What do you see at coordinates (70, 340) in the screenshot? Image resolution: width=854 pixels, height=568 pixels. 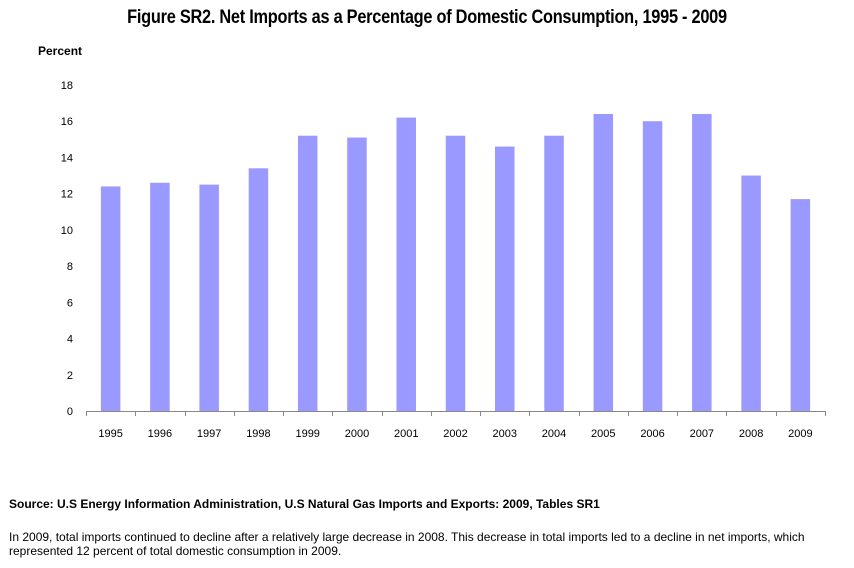 I see `y-tick-label: 4` at bounding box center [70, 340].